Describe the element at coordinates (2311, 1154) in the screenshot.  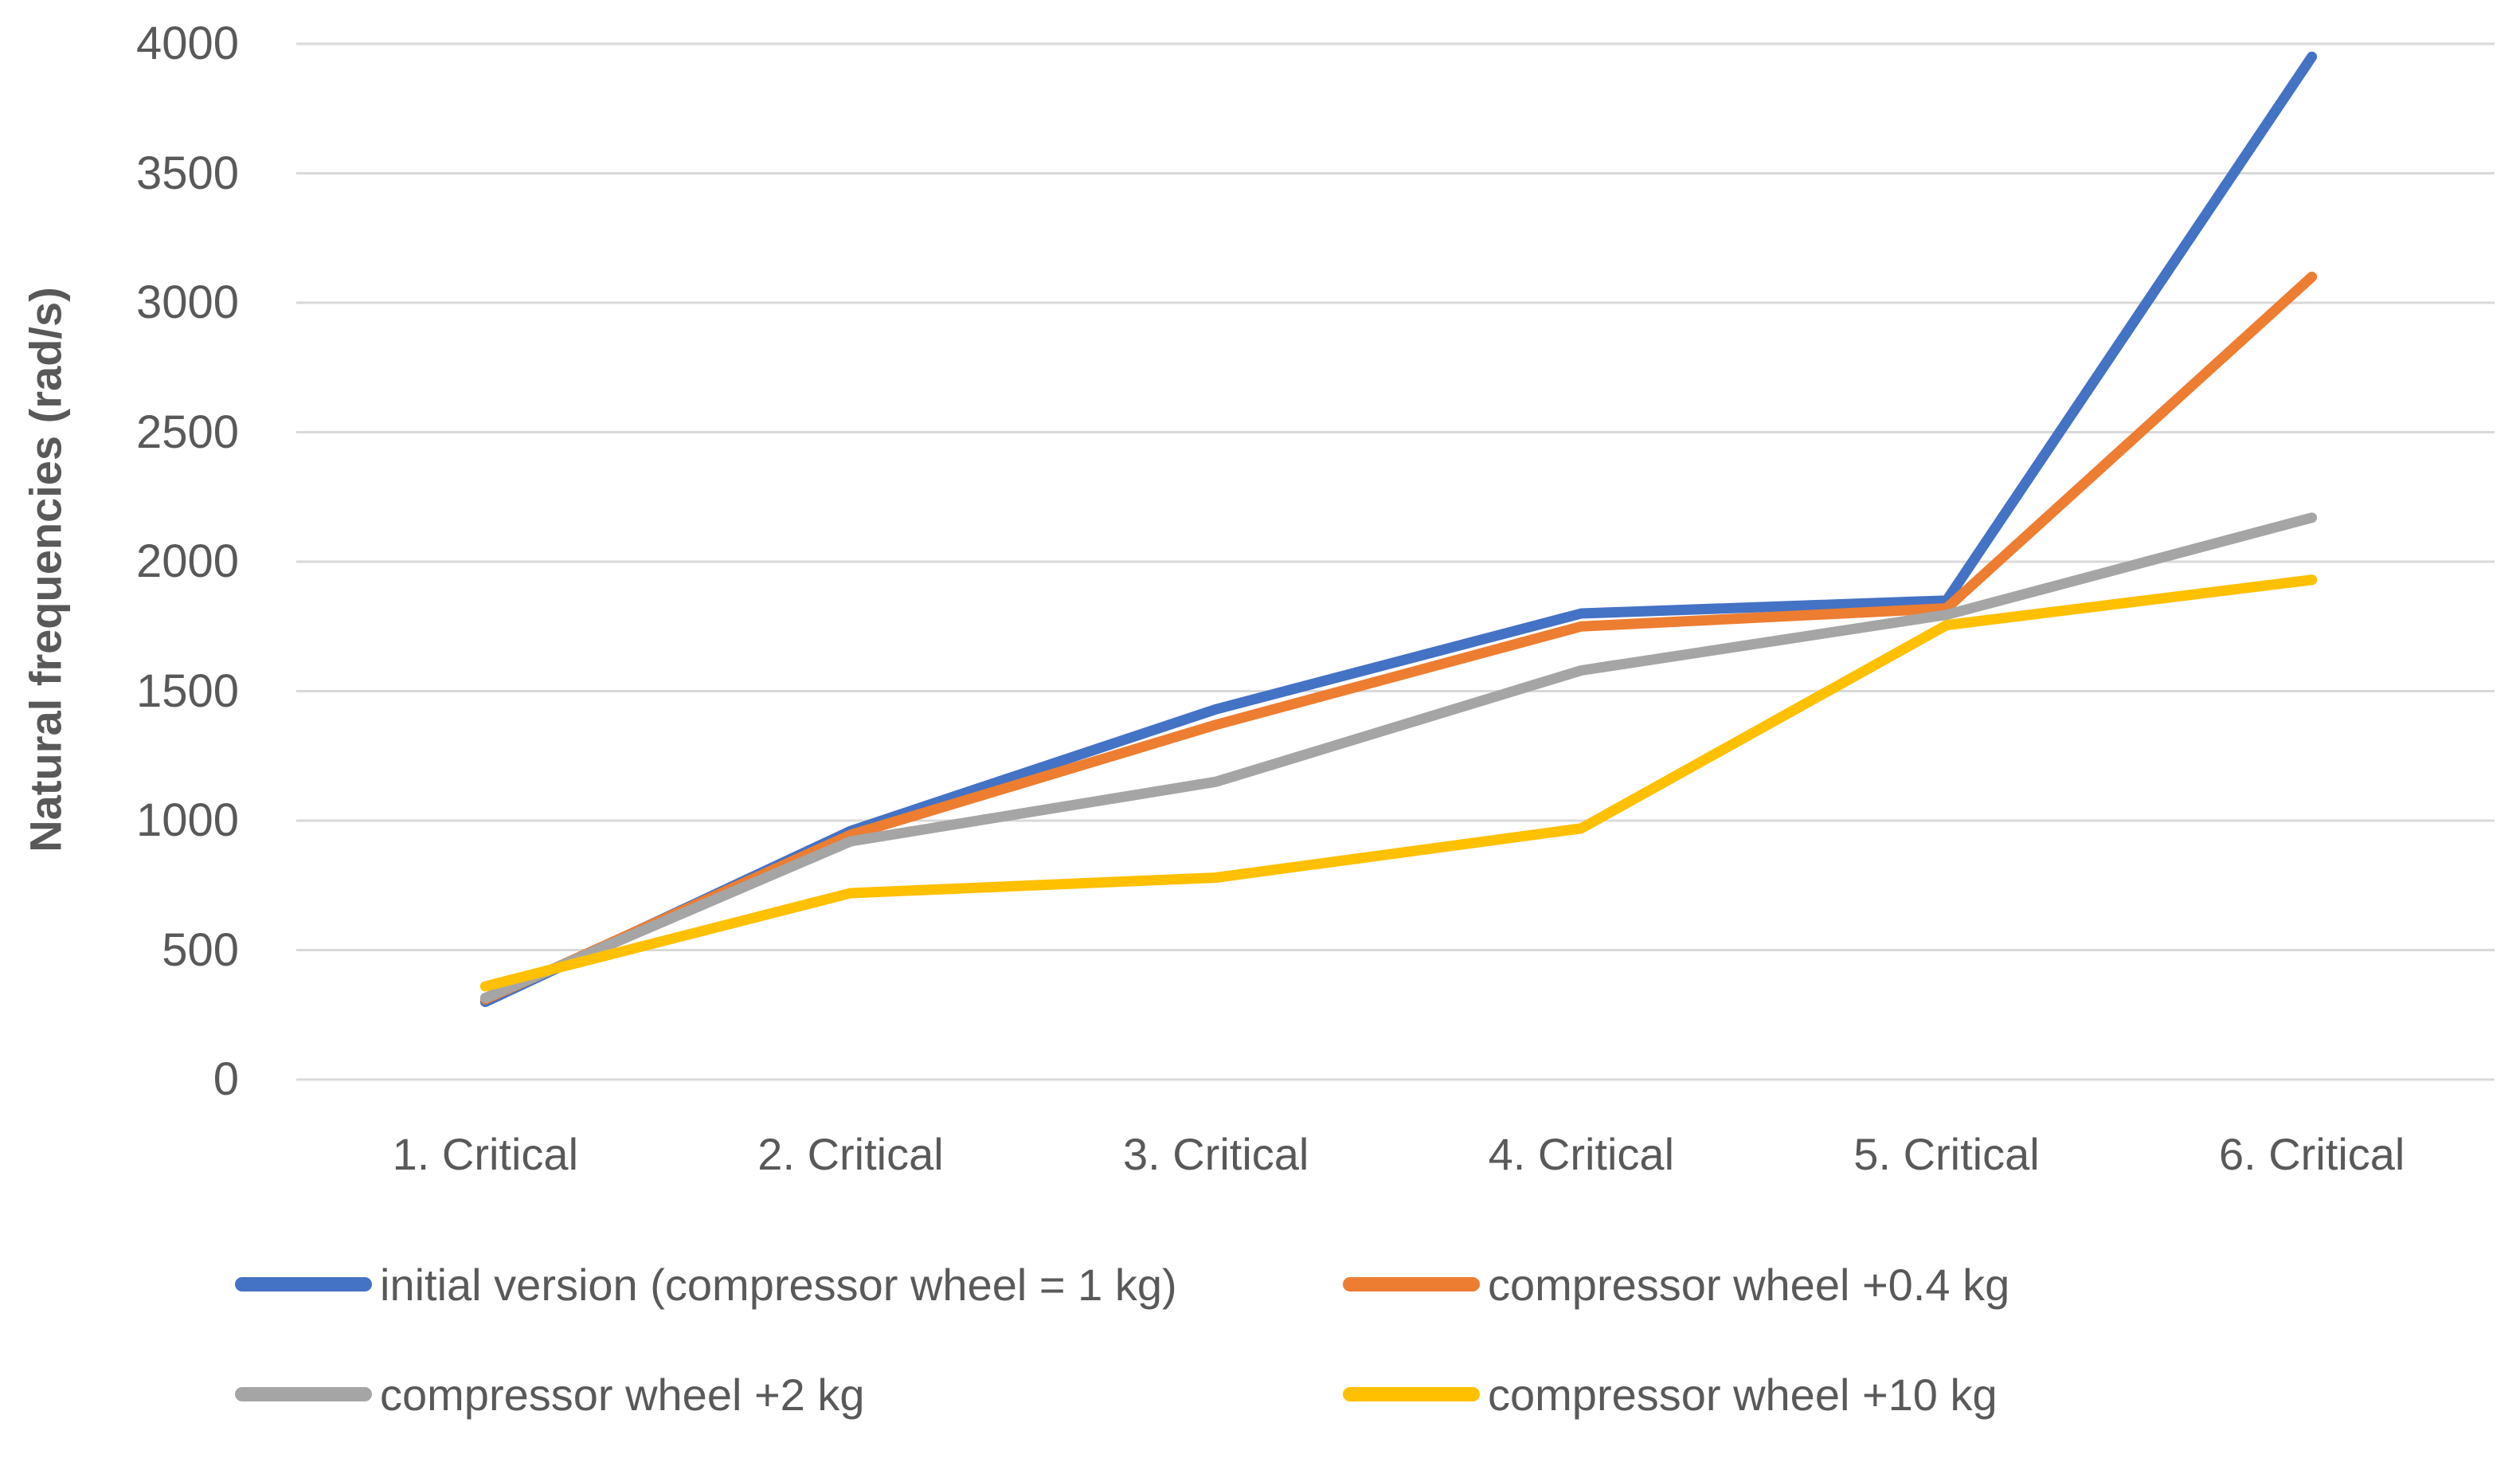
I see `x-tick-label-6: 6. Critical` at that location.